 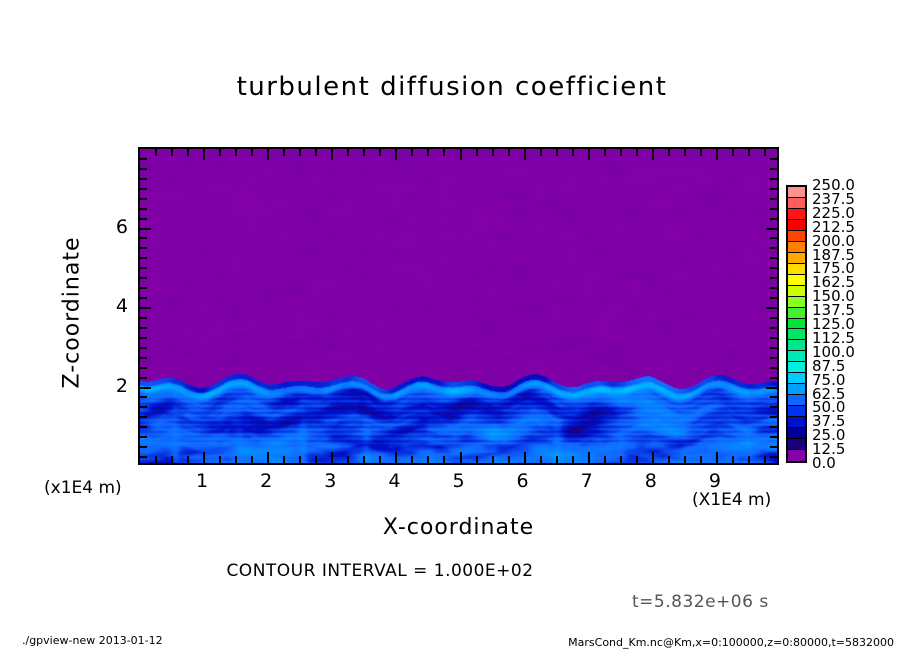 I want to click on x-tick-label: 4, so click(x=394, y=481).